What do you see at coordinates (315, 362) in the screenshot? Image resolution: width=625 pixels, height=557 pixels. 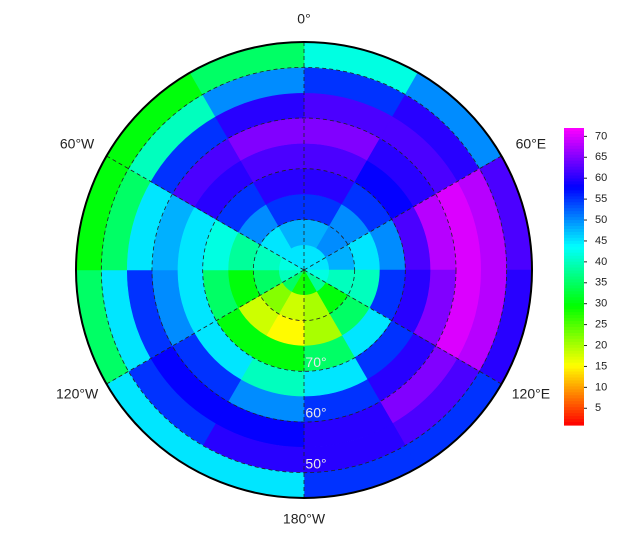 I see `lat-label: 70°` at bounding box center [315, 362].